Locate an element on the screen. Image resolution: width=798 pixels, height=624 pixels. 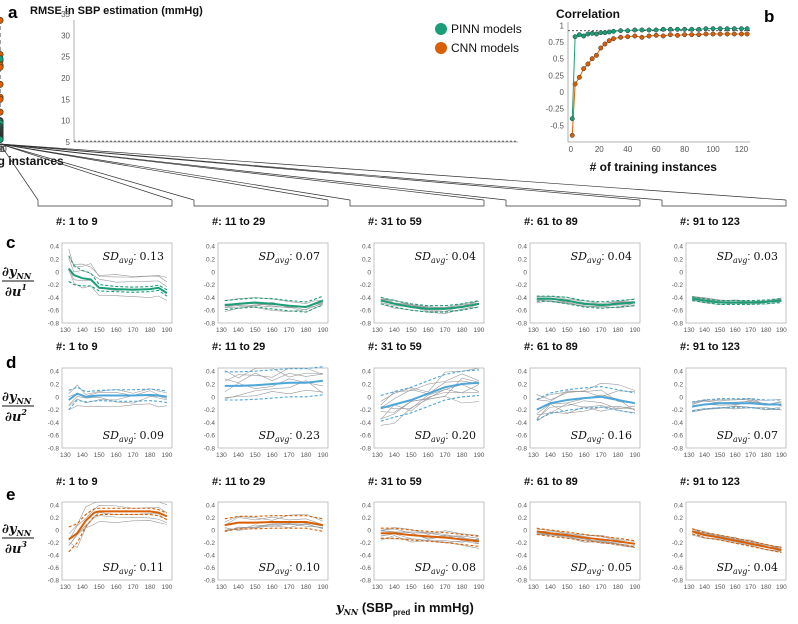
group-title: #: 1 to 9 is located at coordinates (77, 347).